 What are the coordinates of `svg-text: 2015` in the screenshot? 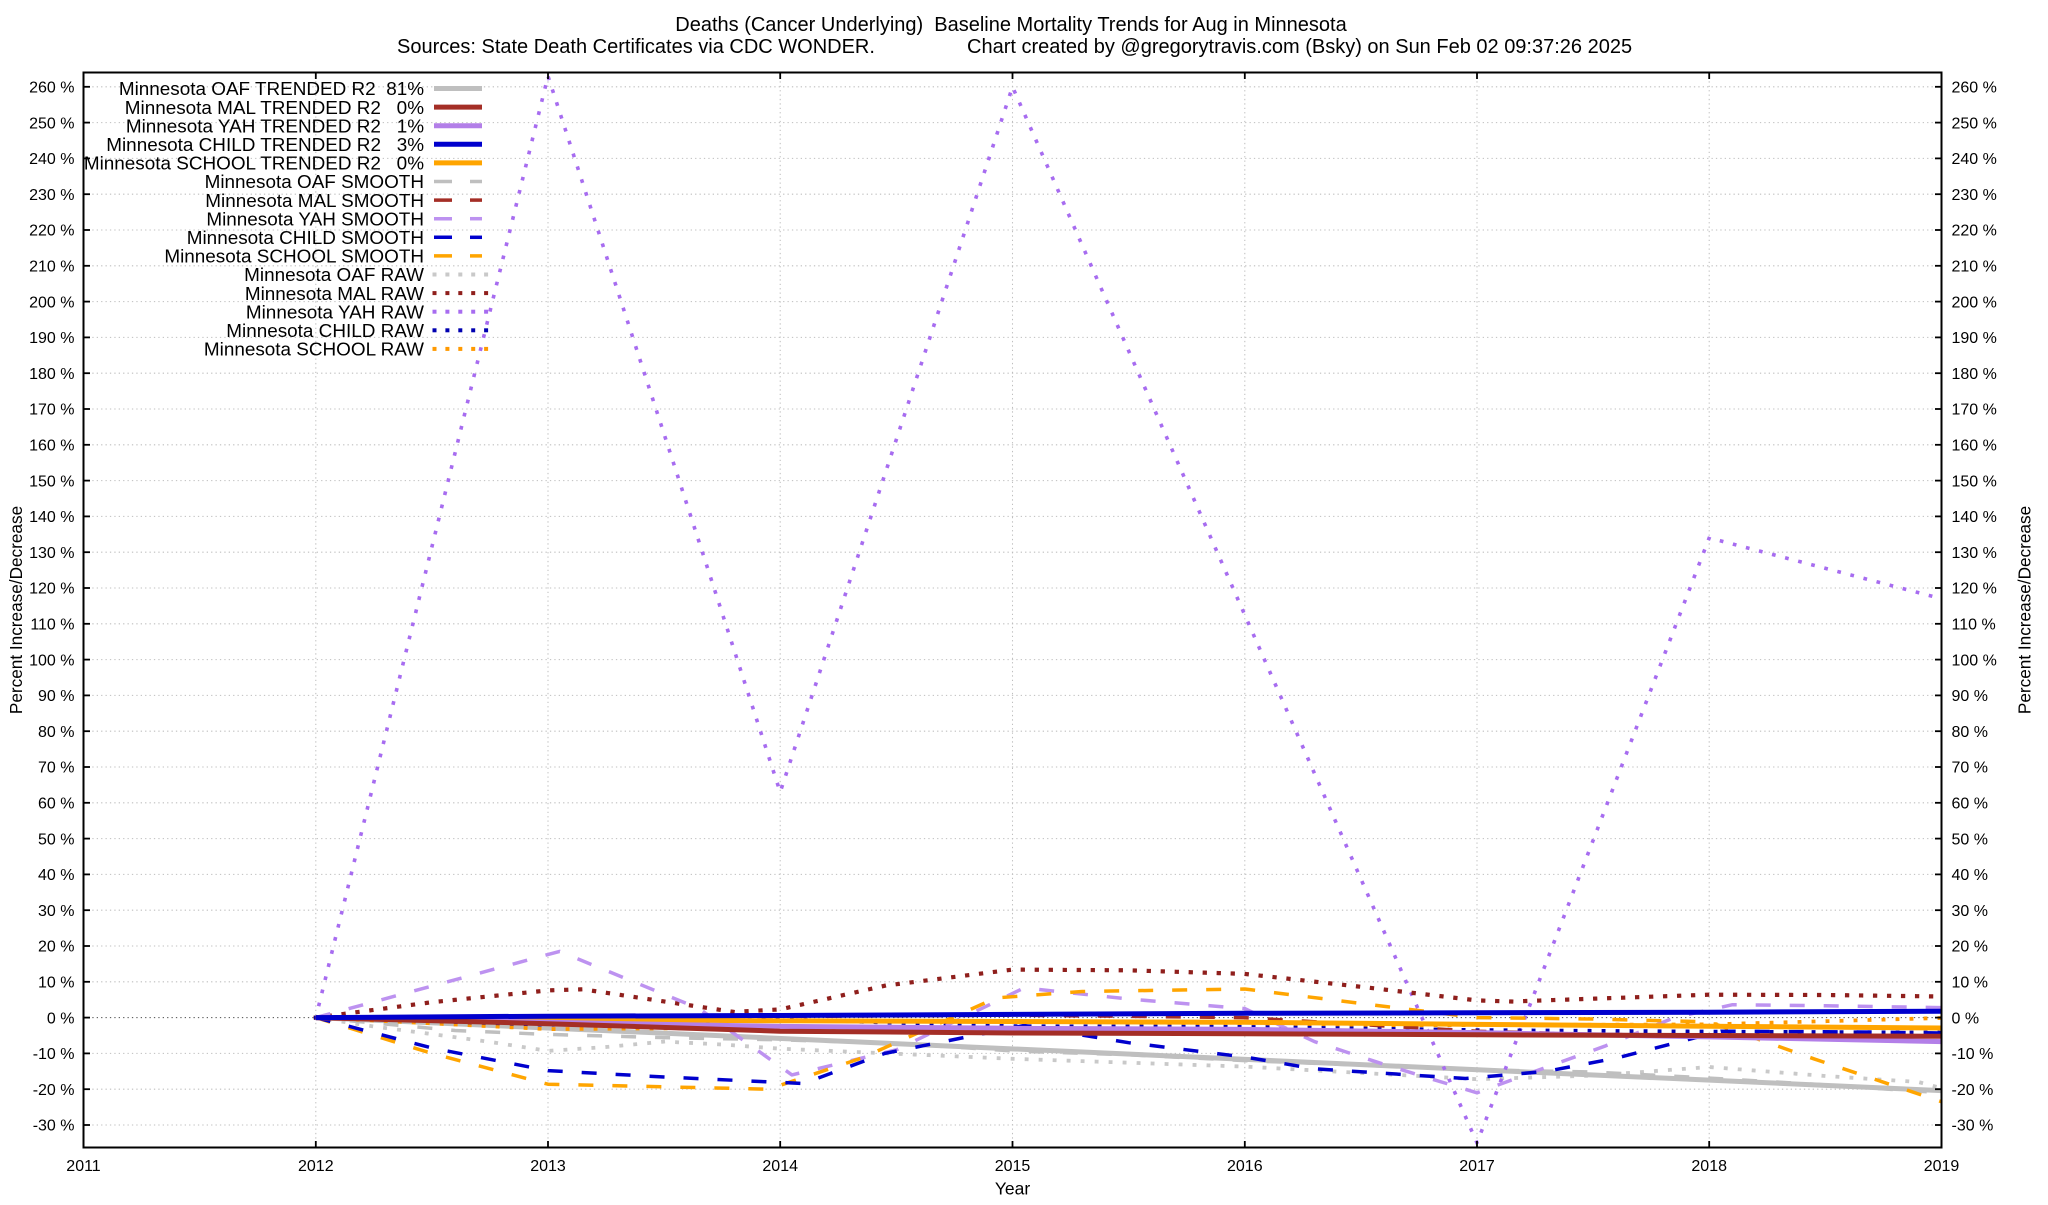 It's located at (1013, 1166).